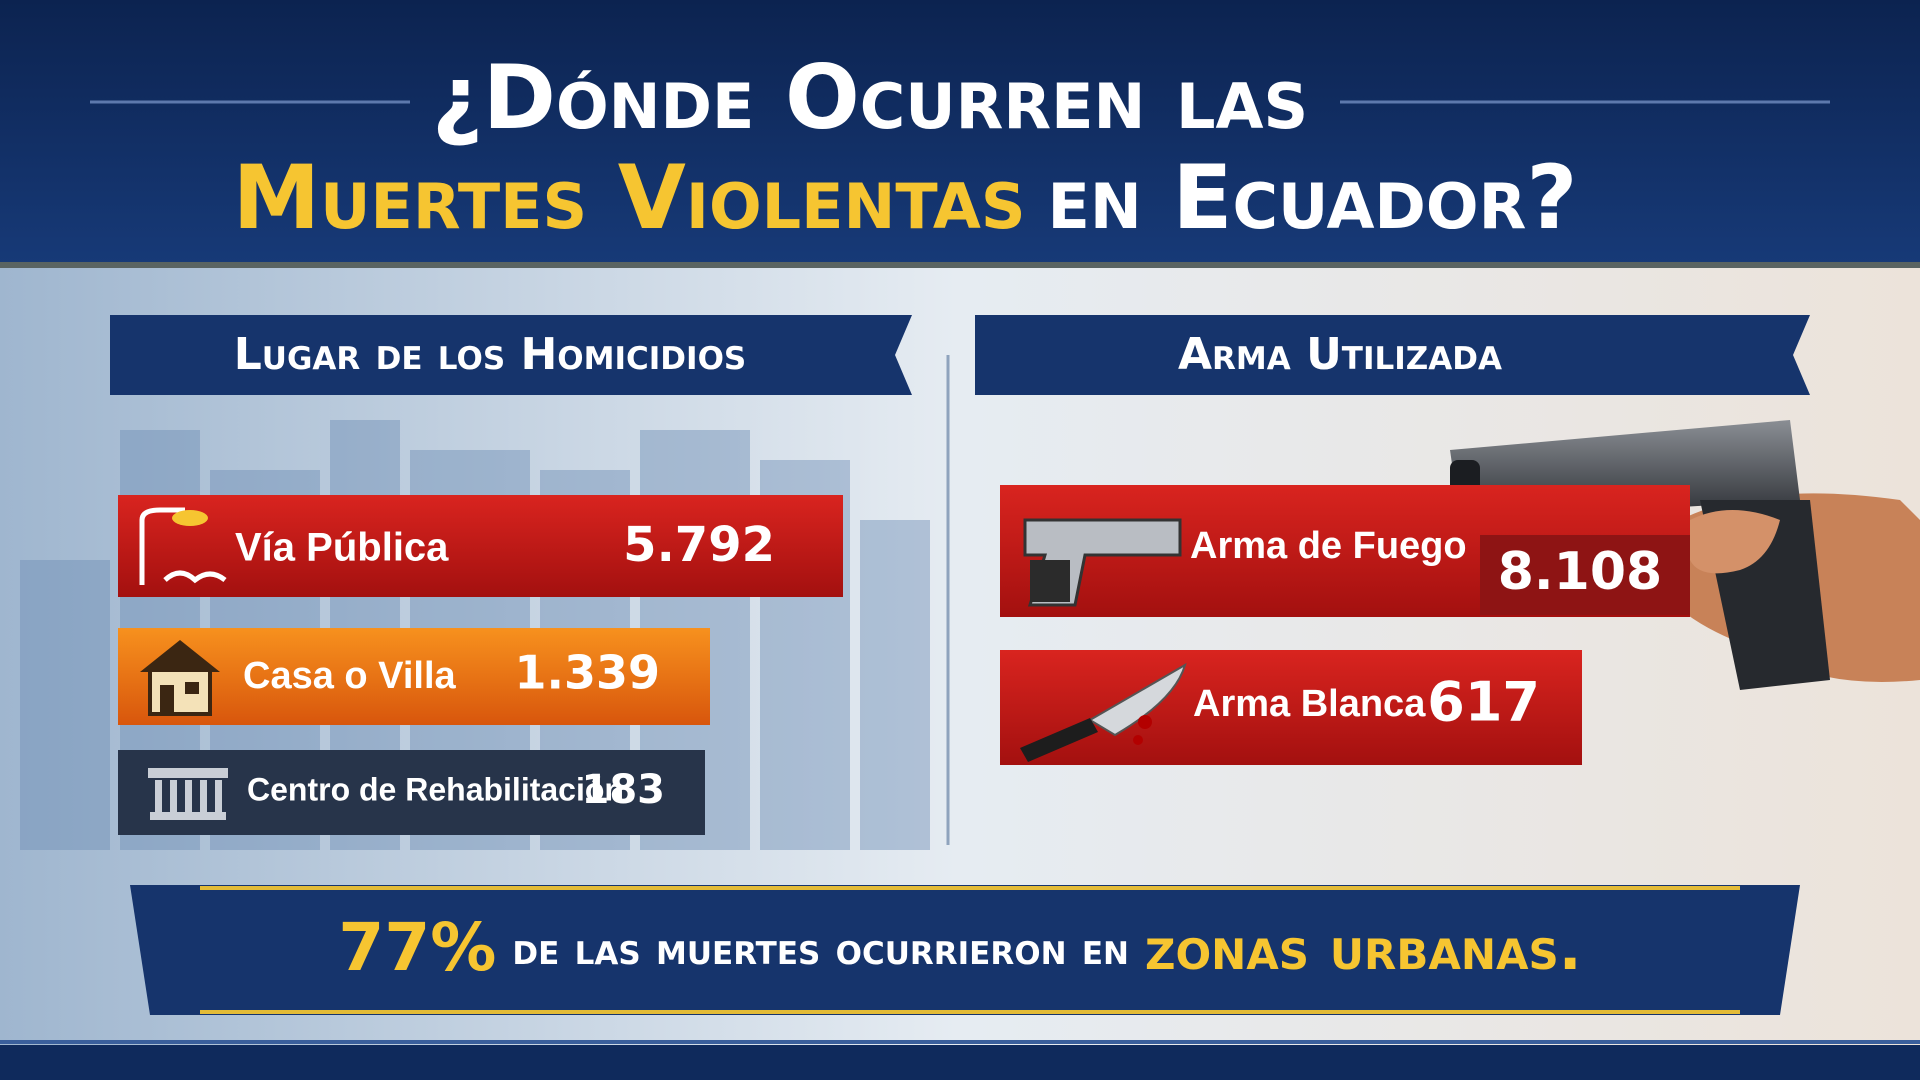  I want to click on footer-band, so click(965, 950).